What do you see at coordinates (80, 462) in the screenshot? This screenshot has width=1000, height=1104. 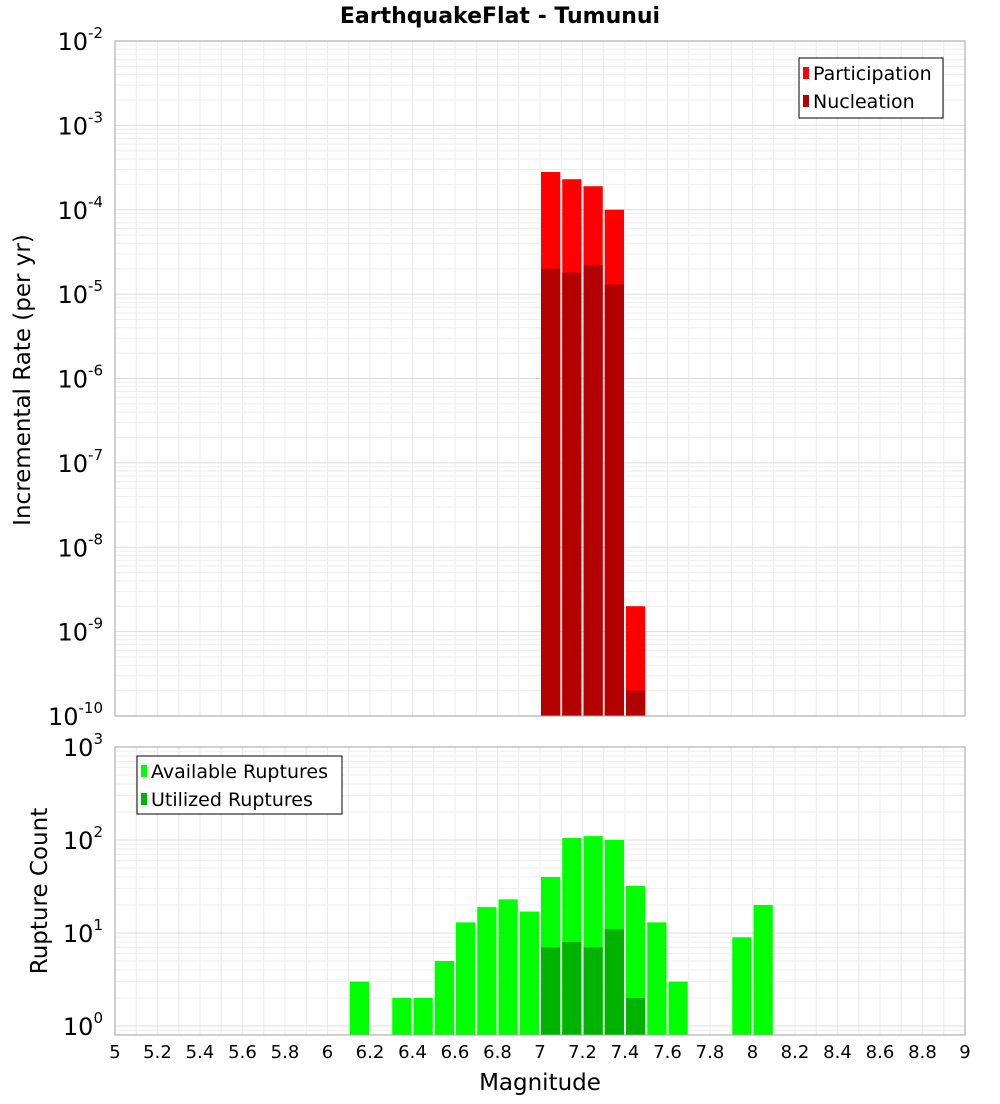 I see `y-tick-label: 10⁻⁷` at bounding box center [80, 462].